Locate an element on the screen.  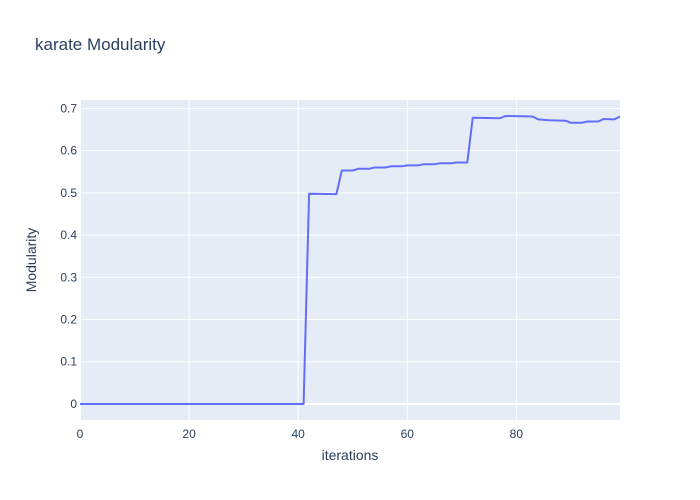
y-tick-label: 0.3 is located at coordinates (68, 277).